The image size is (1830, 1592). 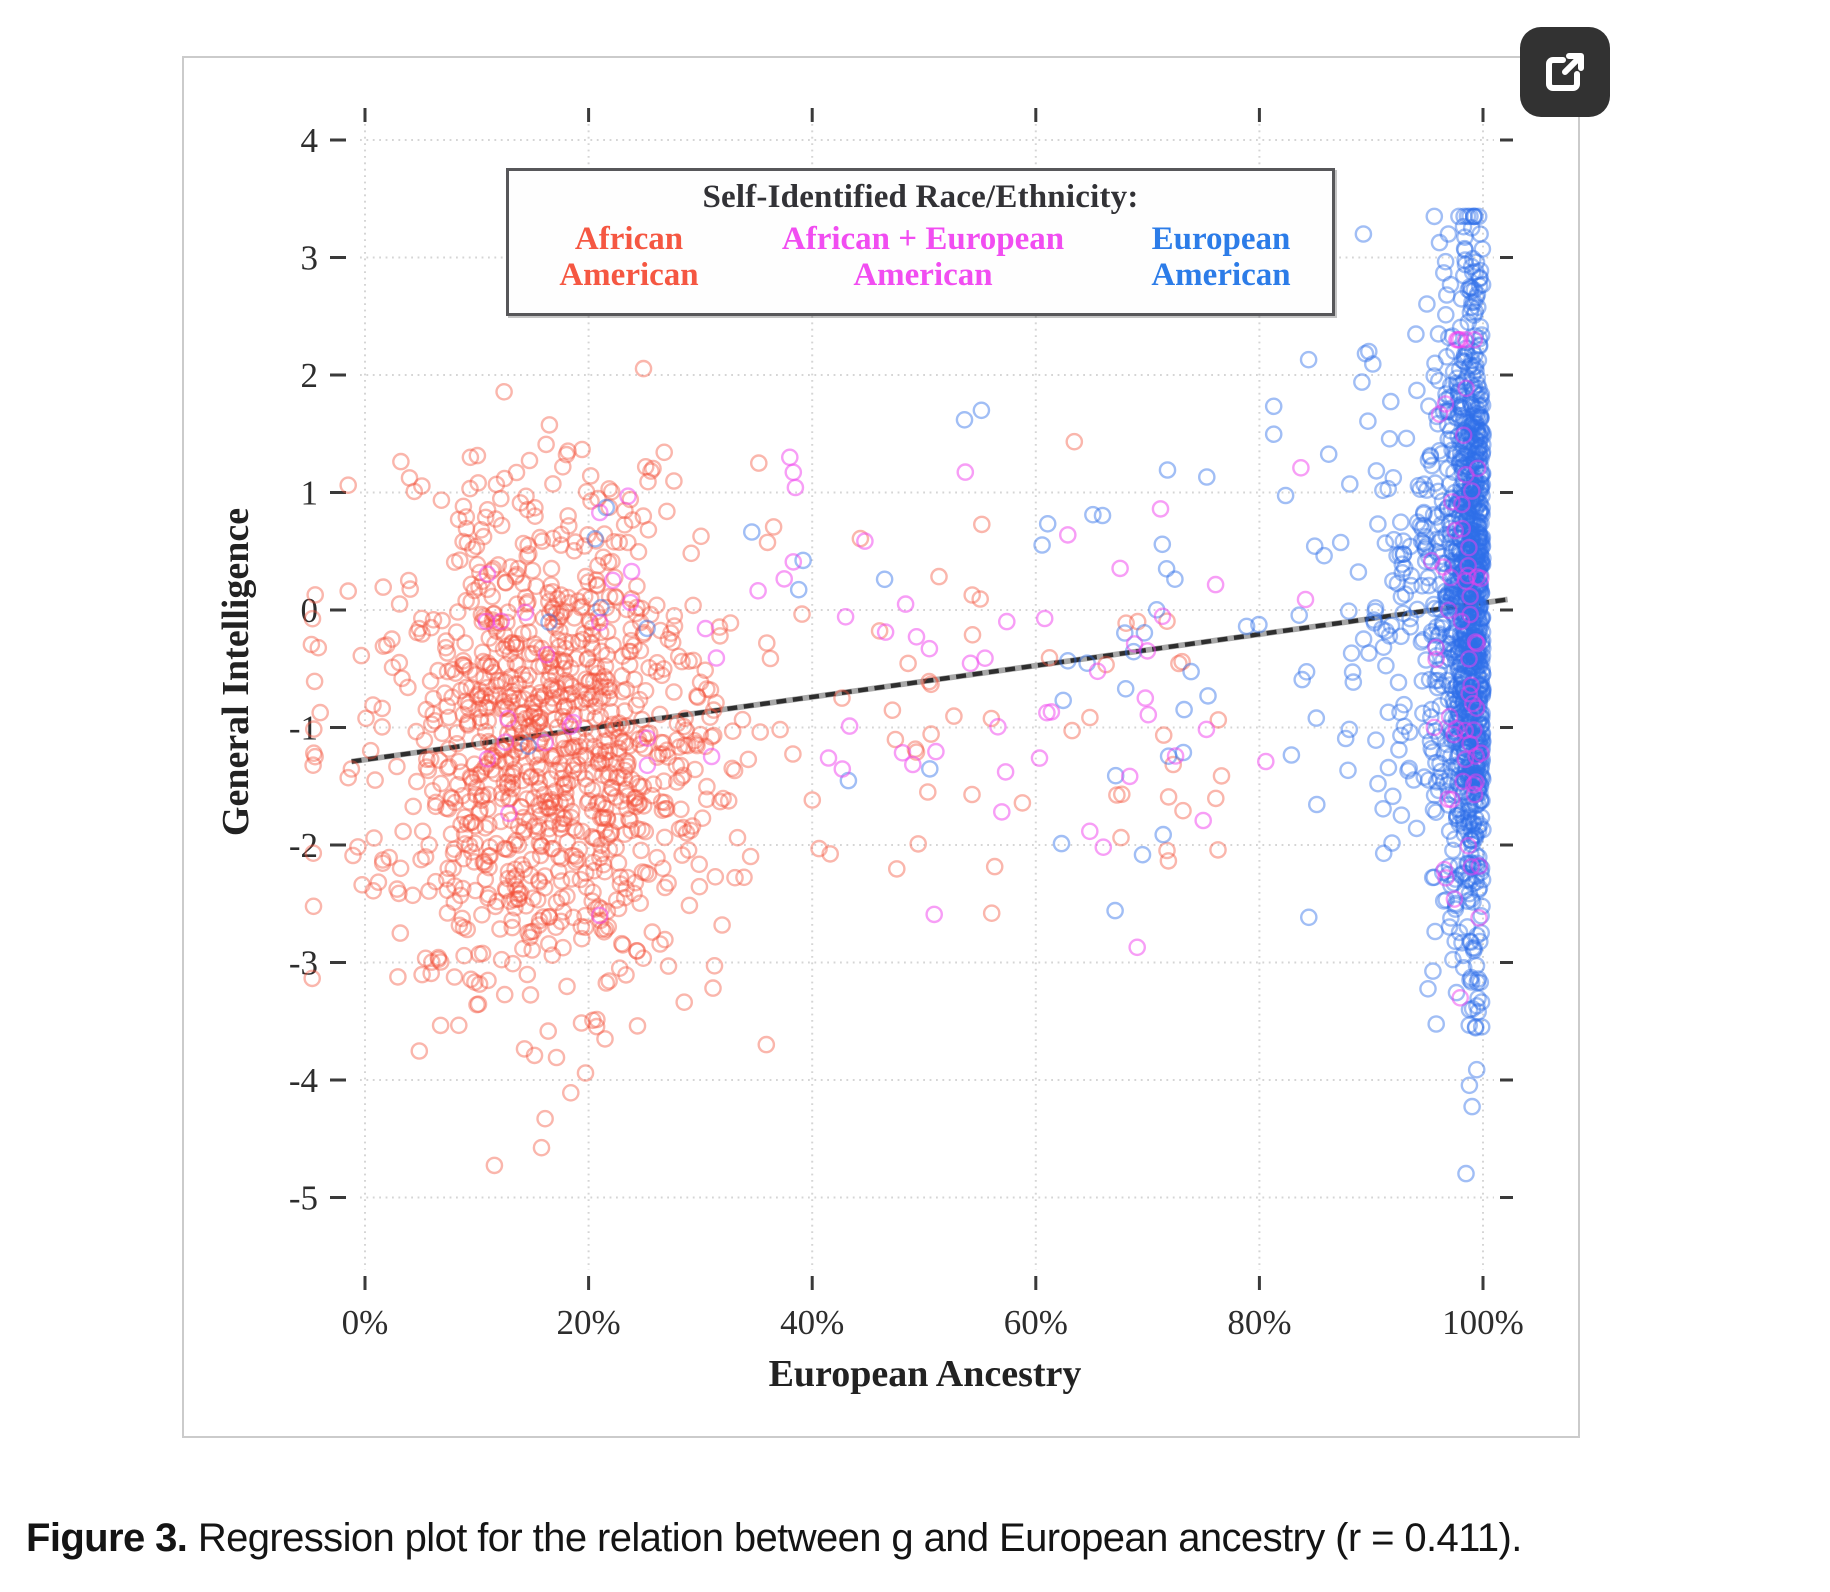 I want to click on svg-text: -1, so click(x=303, y=728).